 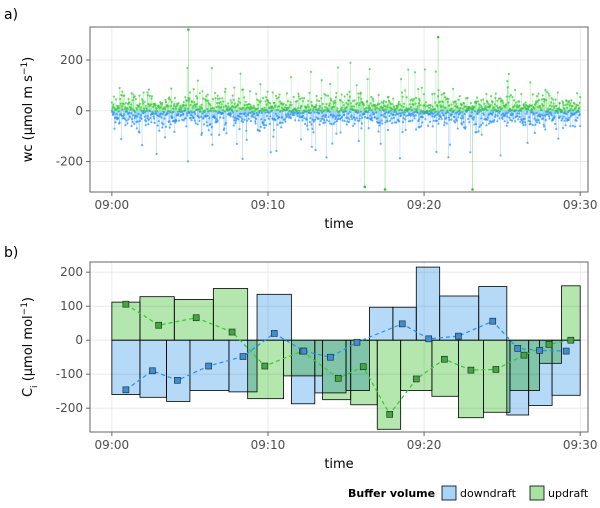 I want to click on downdraft-point, so click(x=208, y=366).